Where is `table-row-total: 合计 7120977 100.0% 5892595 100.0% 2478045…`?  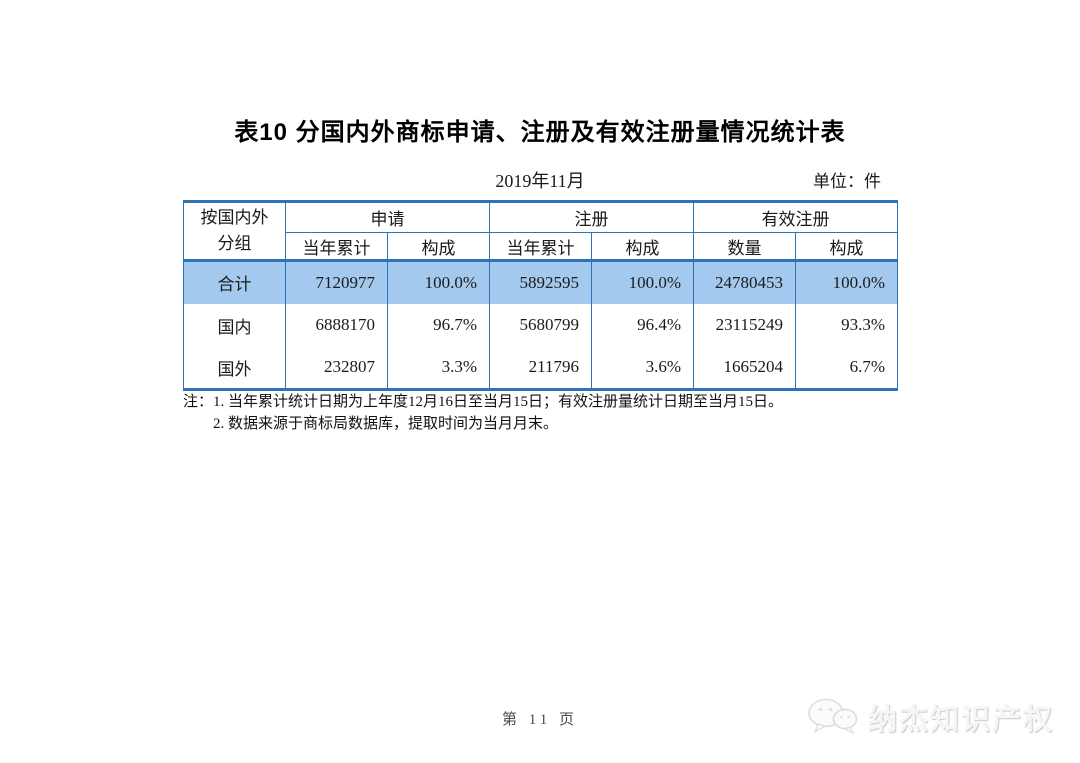
table-row-total: 合计 7120977 100.0% 5892595 100.0% 2478045… is located at coordinates (540, 282).